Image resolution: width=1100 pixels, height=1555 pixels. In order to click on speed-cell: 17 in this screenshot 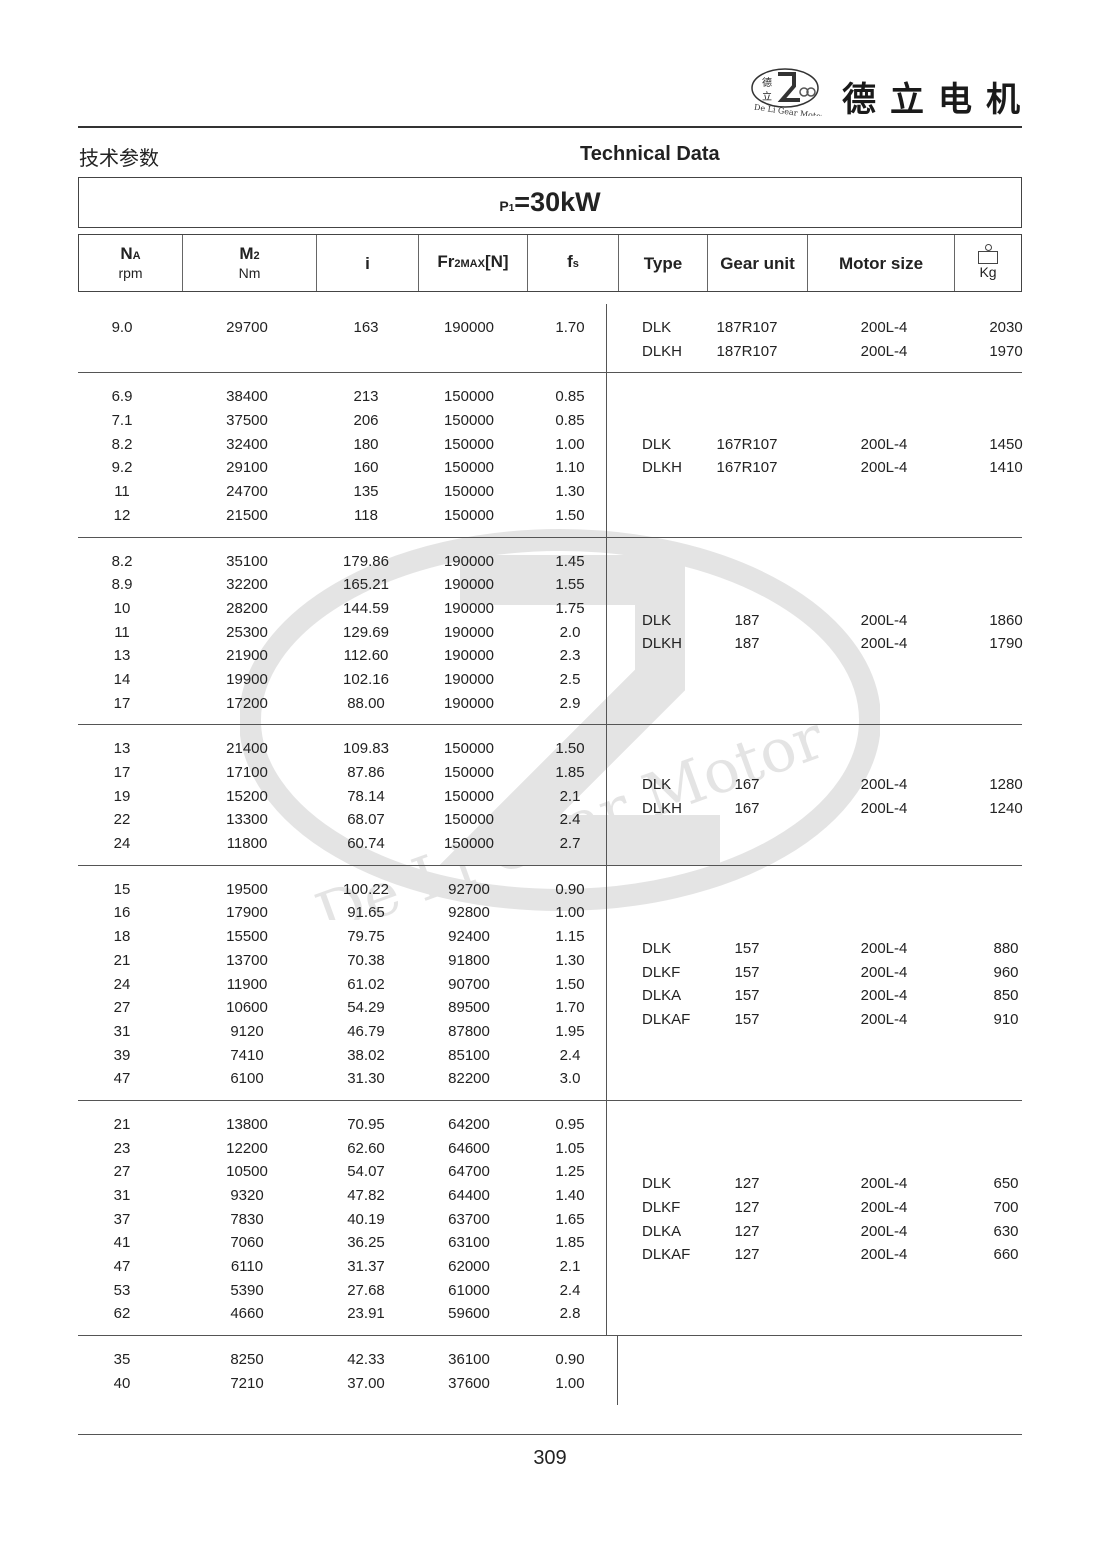, I will do `click(122, 772)`.